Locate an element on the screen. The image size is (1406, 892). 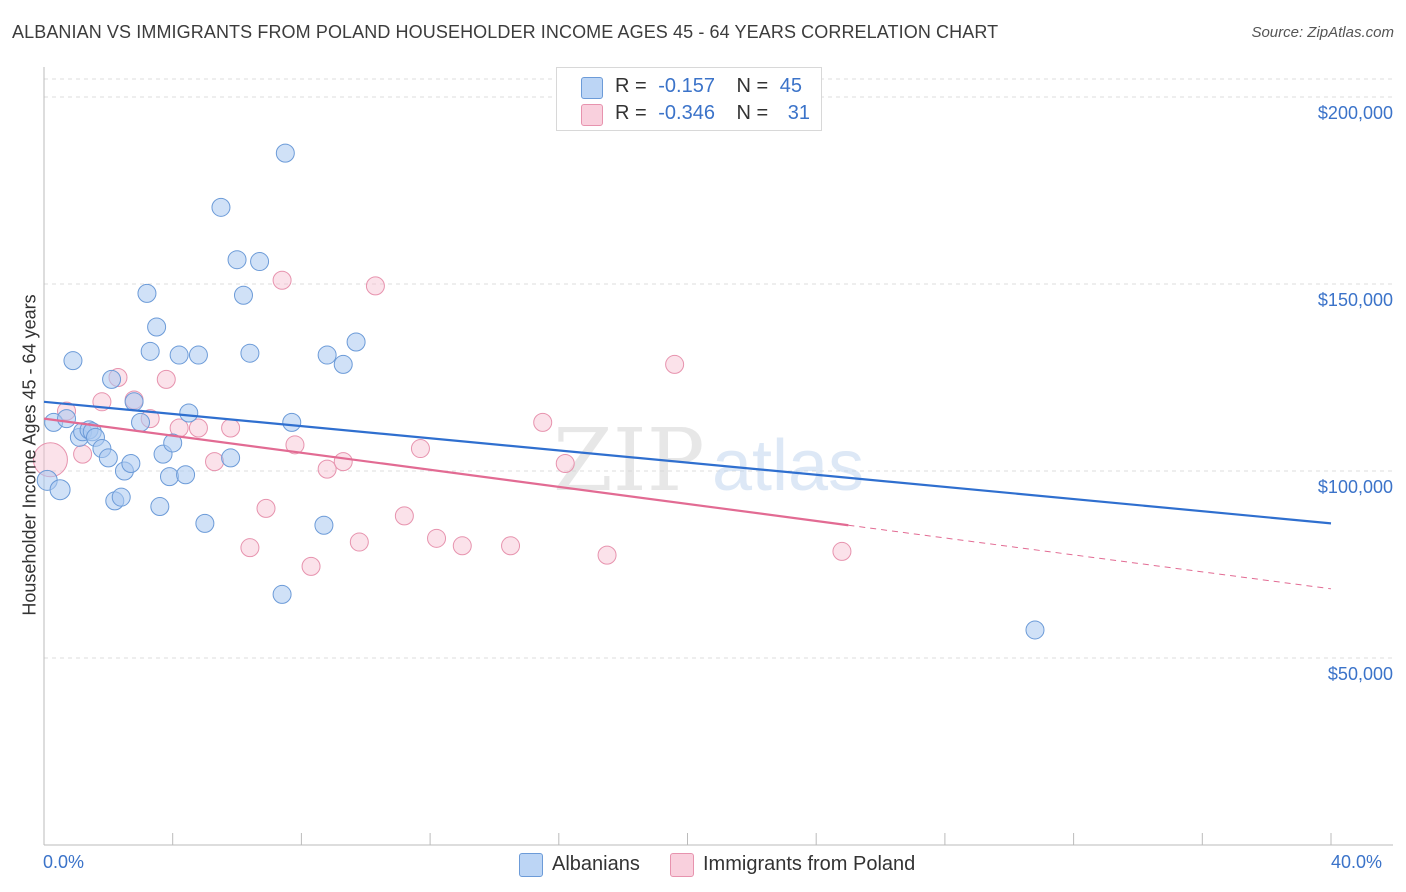
poland-trend-line is located at coordinates (446, 472).